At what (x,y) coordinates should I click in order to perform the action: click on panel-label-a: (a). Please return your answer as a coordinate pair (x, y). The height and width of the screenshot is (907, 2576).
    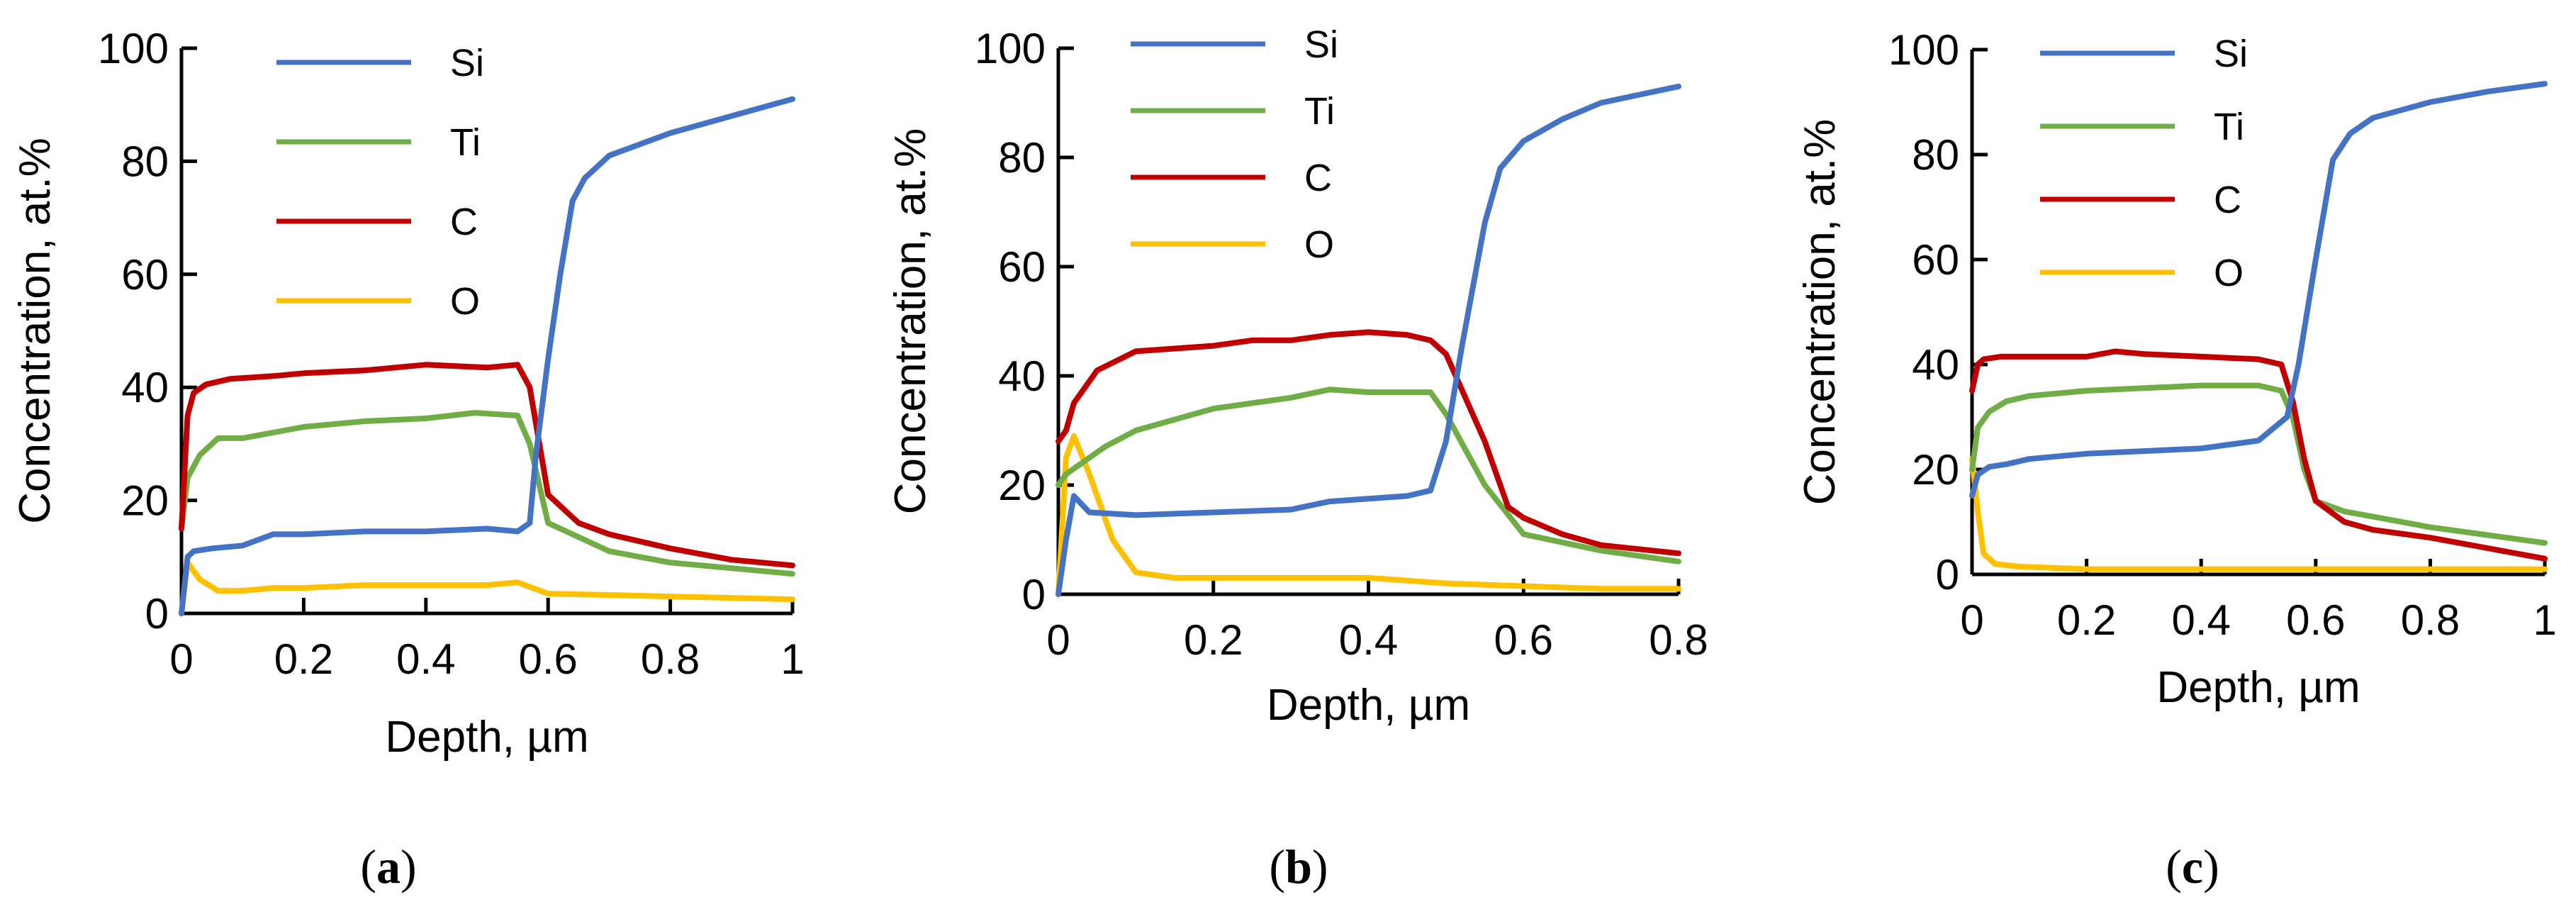
    Looking at the image, I should click on (388, 867).